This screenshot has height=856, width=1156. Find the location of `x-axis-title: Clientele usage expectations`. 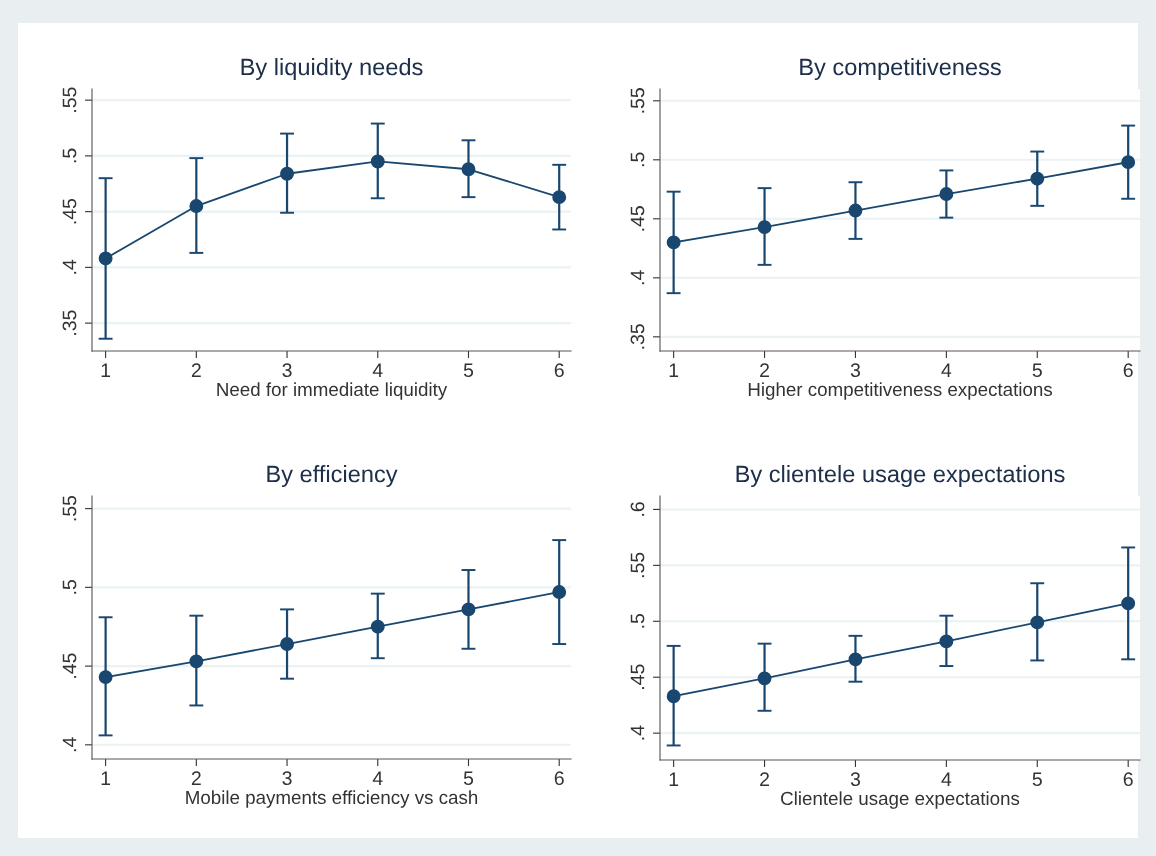

x-axis-title: Clientele usage expectations is located at coordinates (900, 800).